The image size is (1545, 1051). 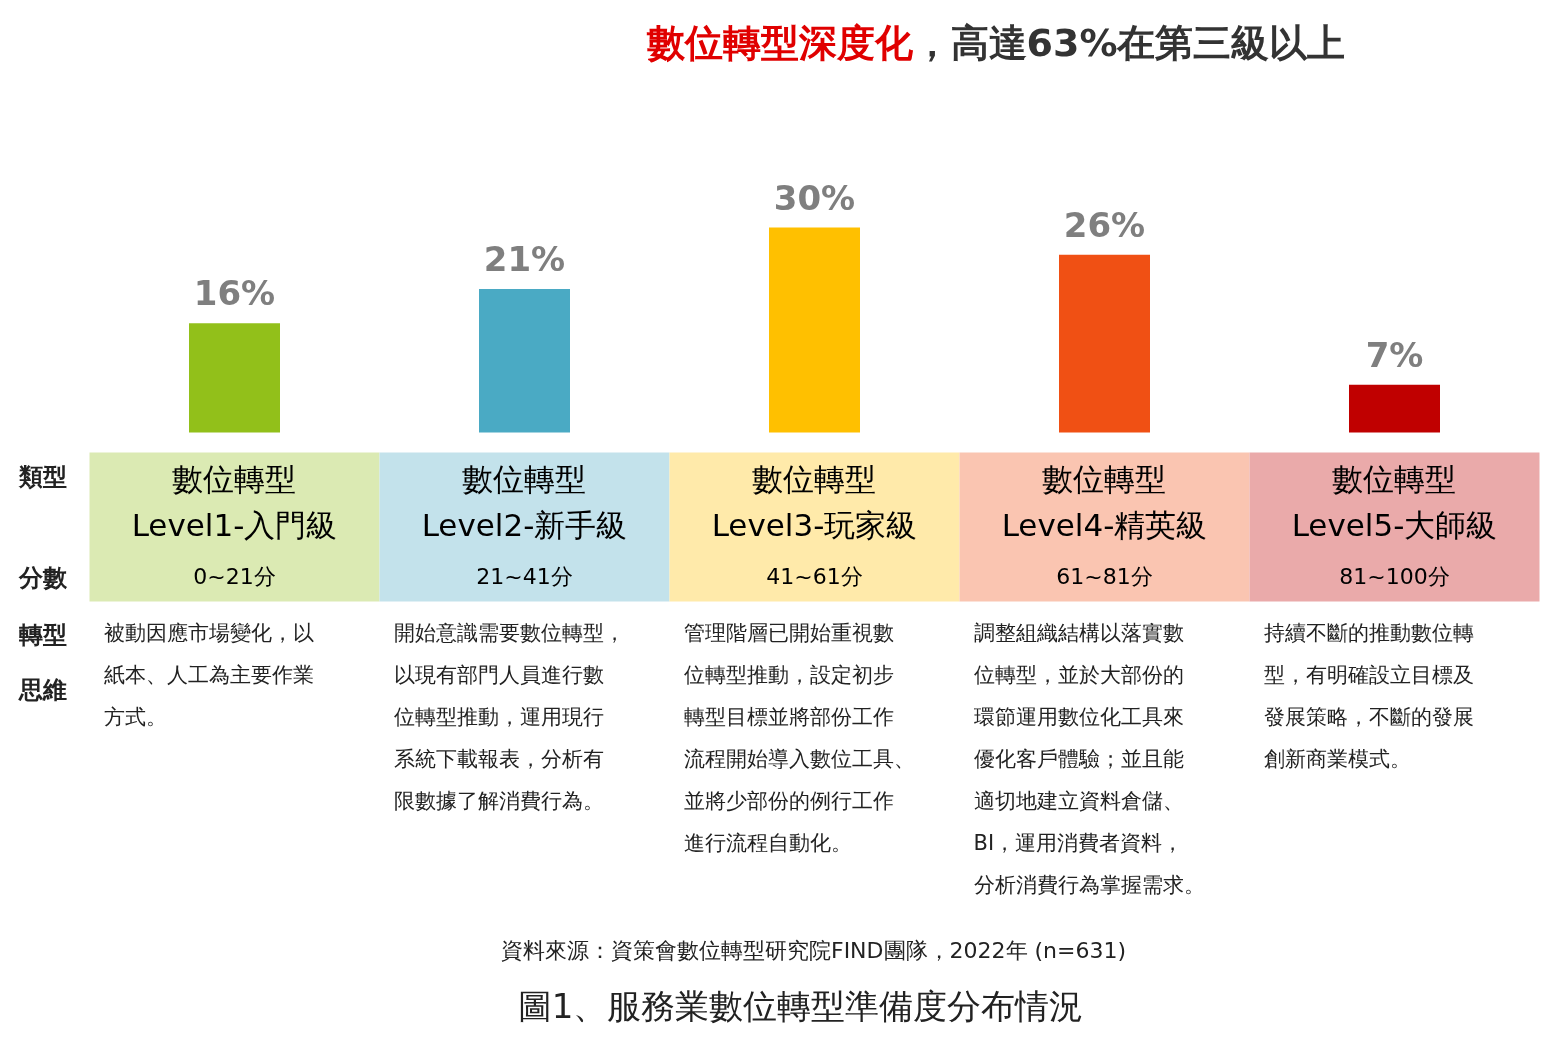 I want to click on data-label: 26%, so click(x=1104, y=224).